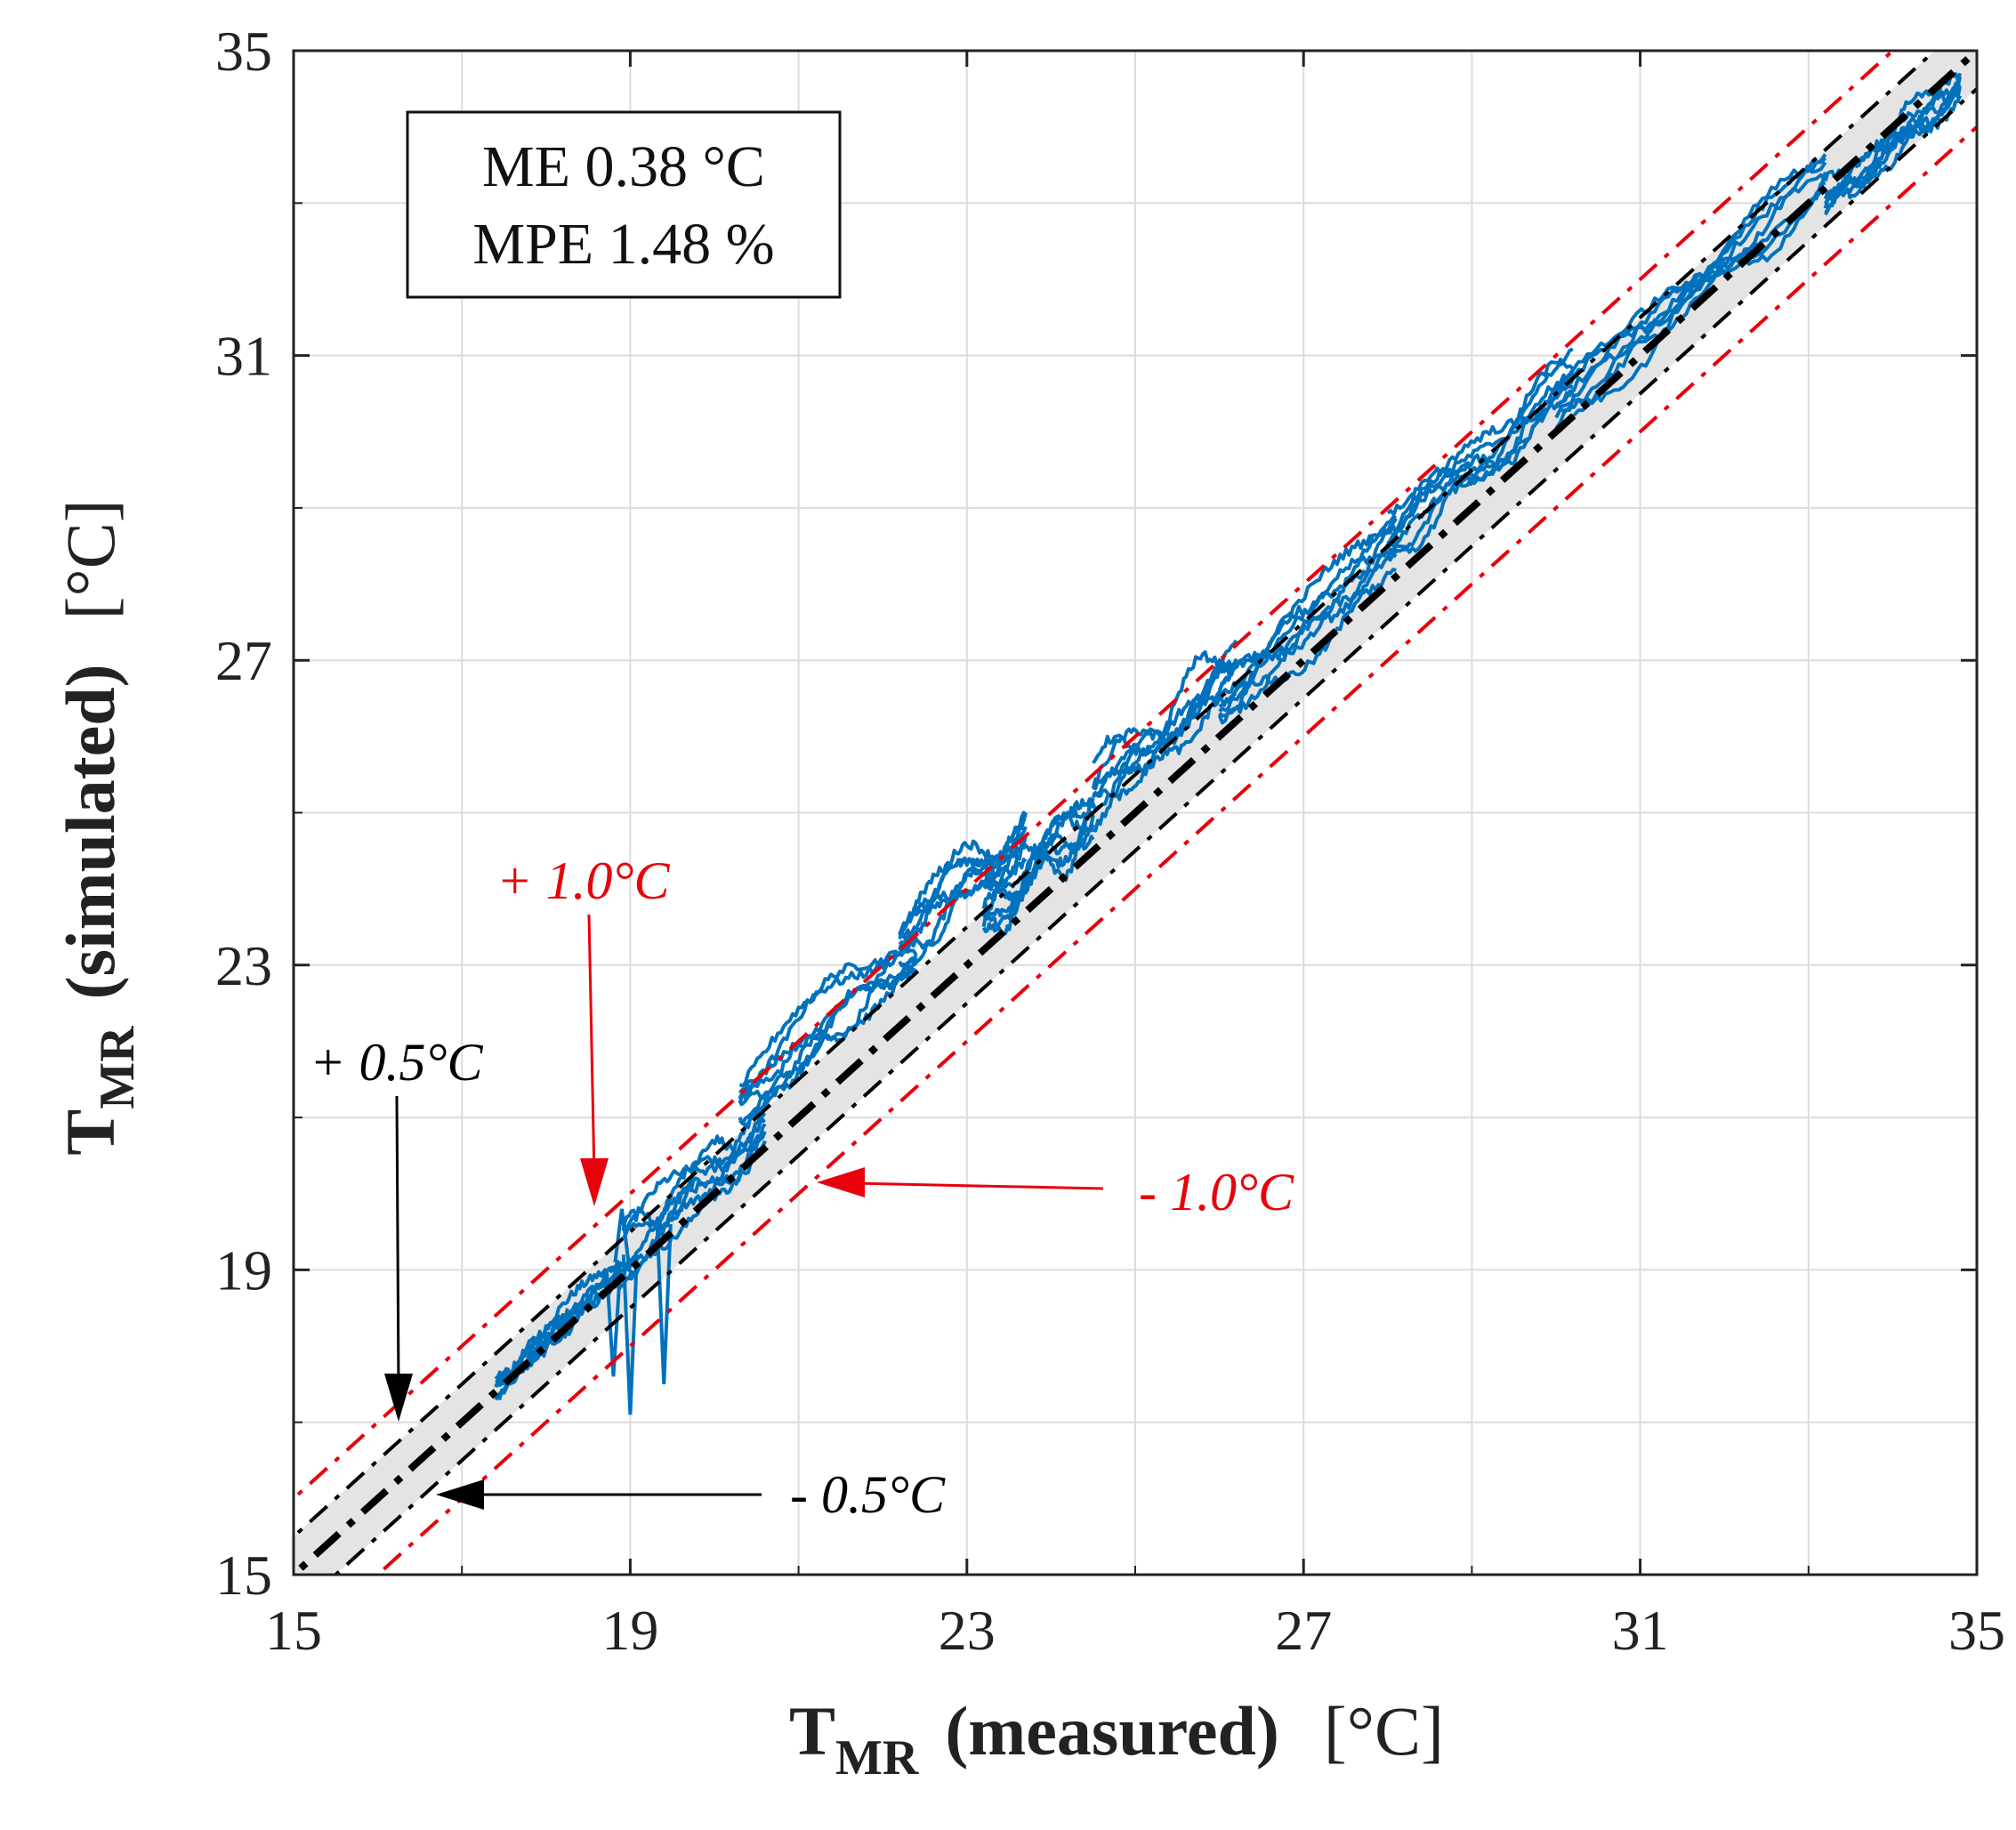  I want to click on minus-05-arrow-head, so click(460, 1494).